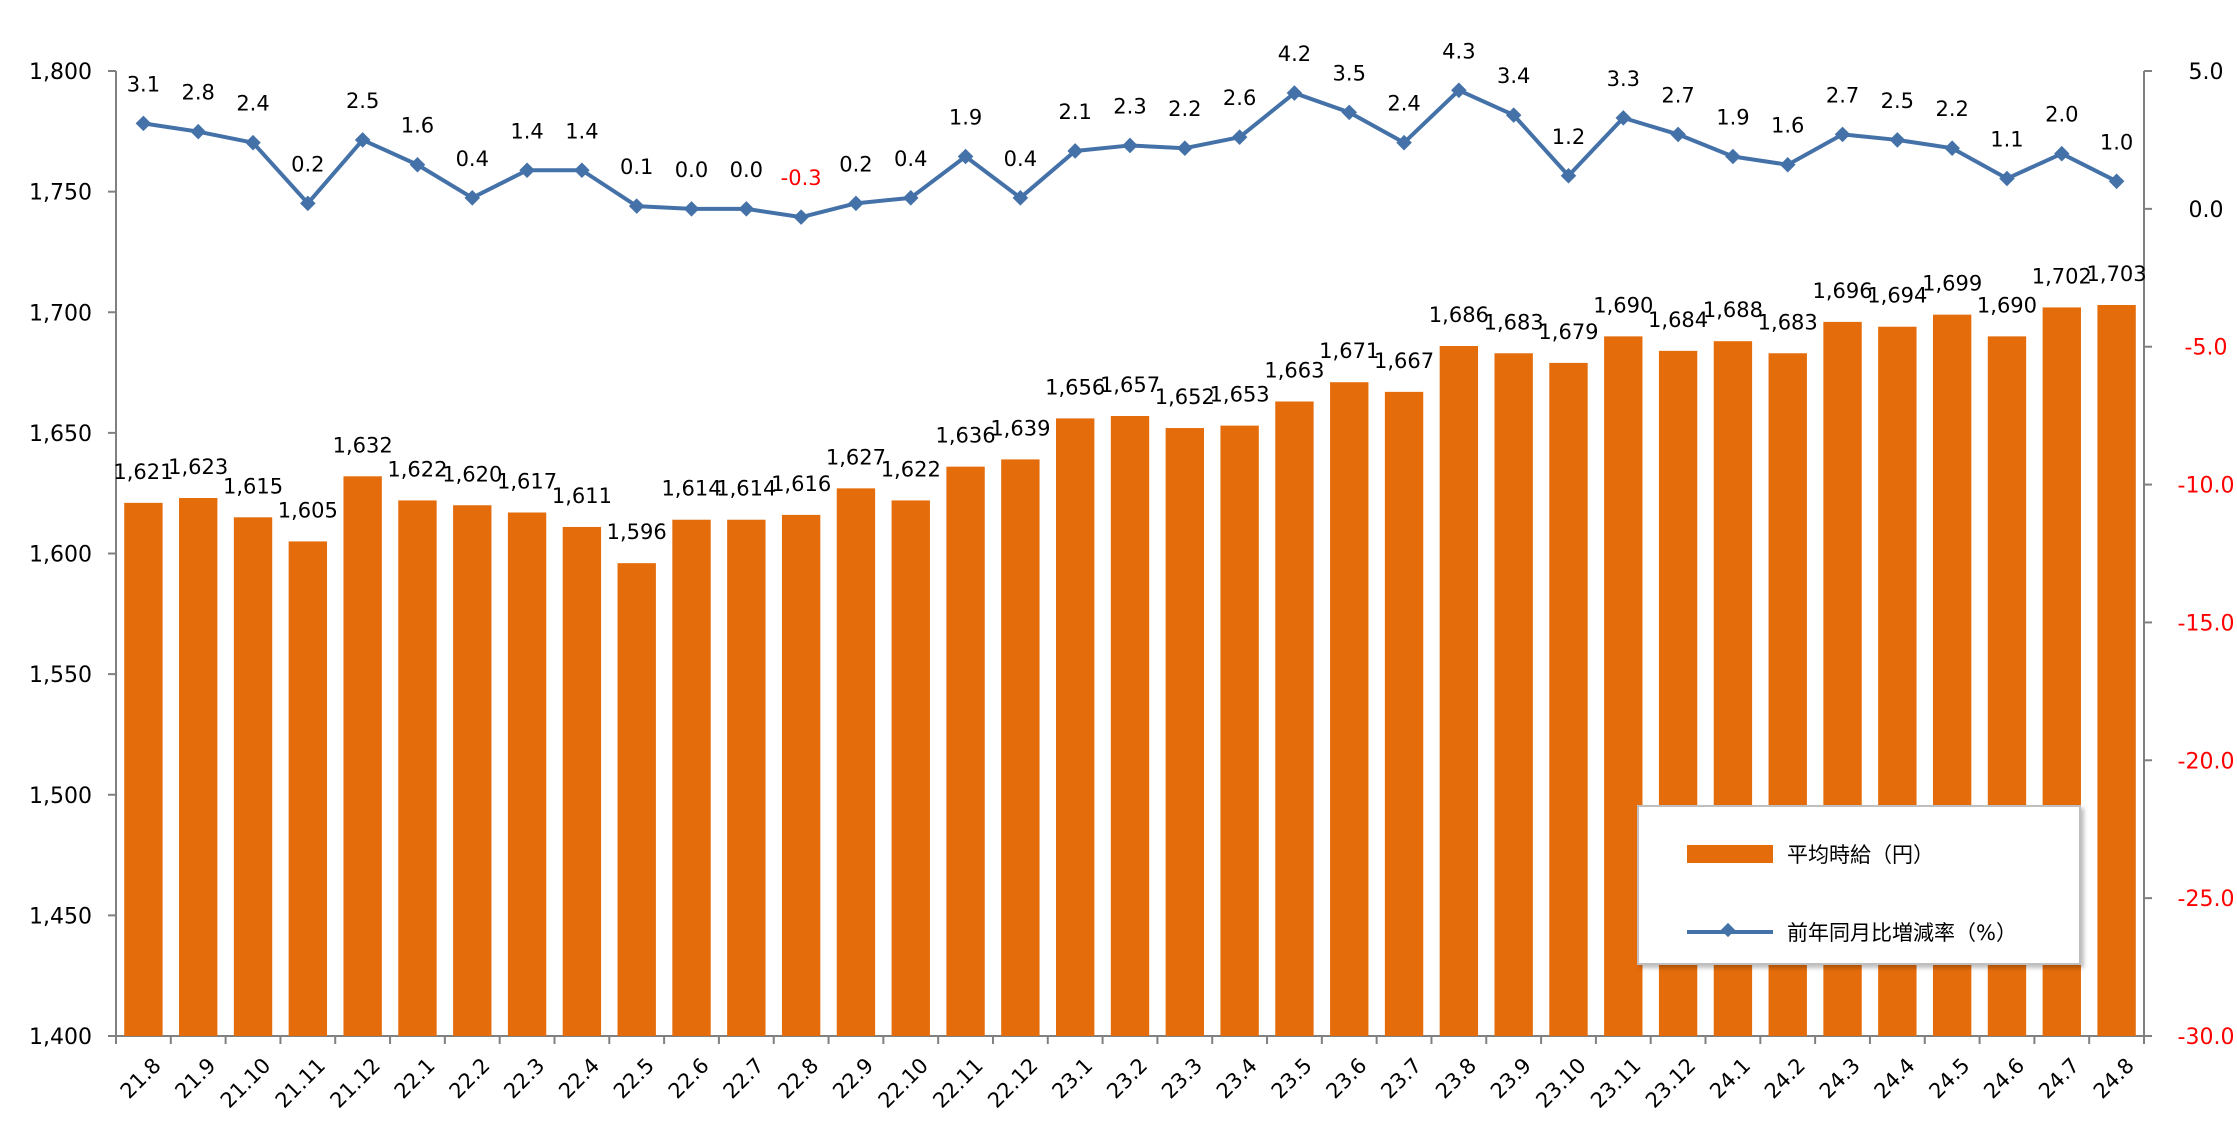  Describe the element at coordinates (1012, 1082) in the screenshot. I see `x-tick-label: 22.12` at that location.